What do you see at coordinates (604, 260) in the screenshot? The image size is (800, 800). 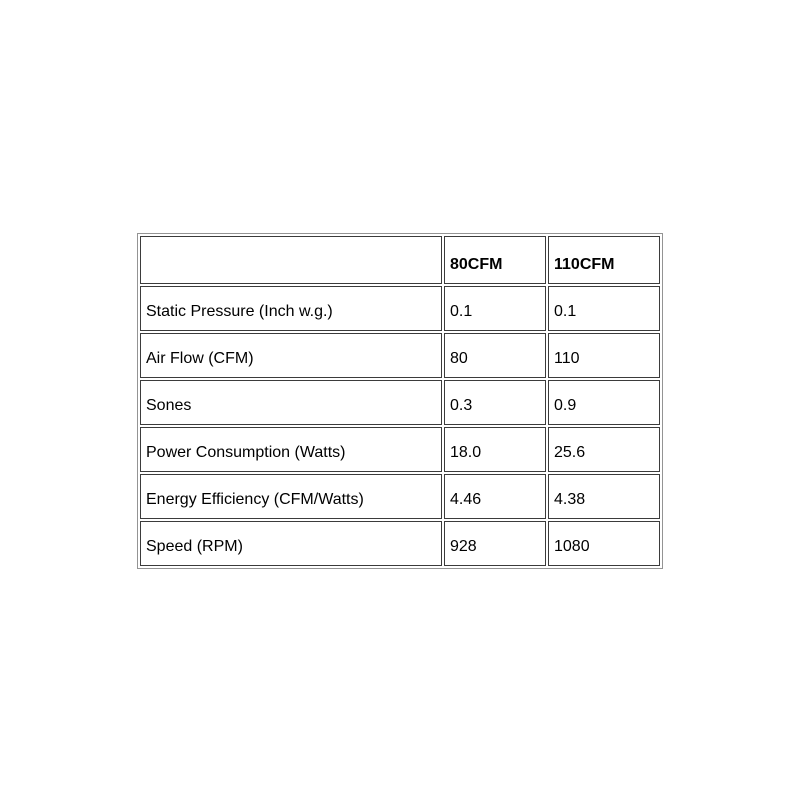 I see `header-cell-110cfm: 110CFM` at bounding box center [604, 260].